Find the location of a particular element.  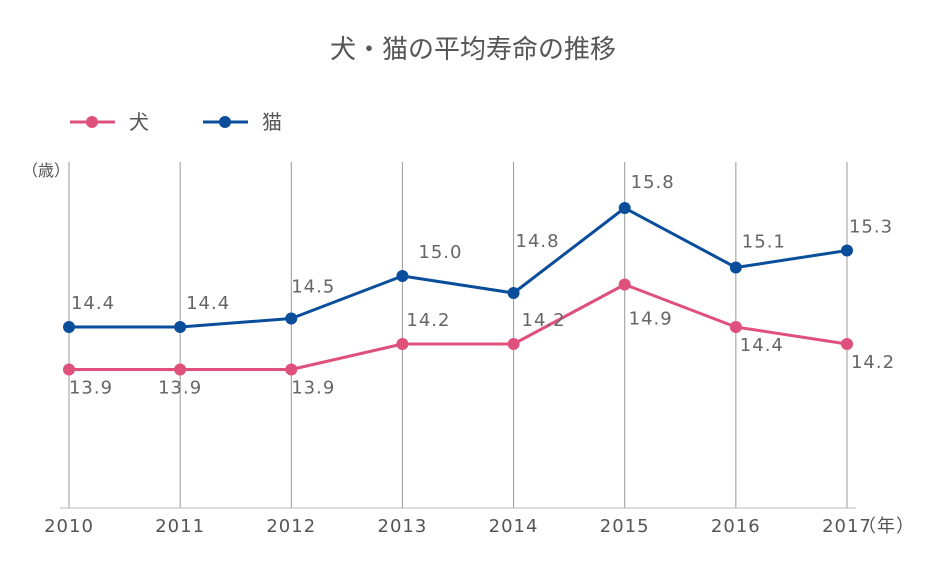

data-point-dog-2010 is located at coordinates (69, 369).